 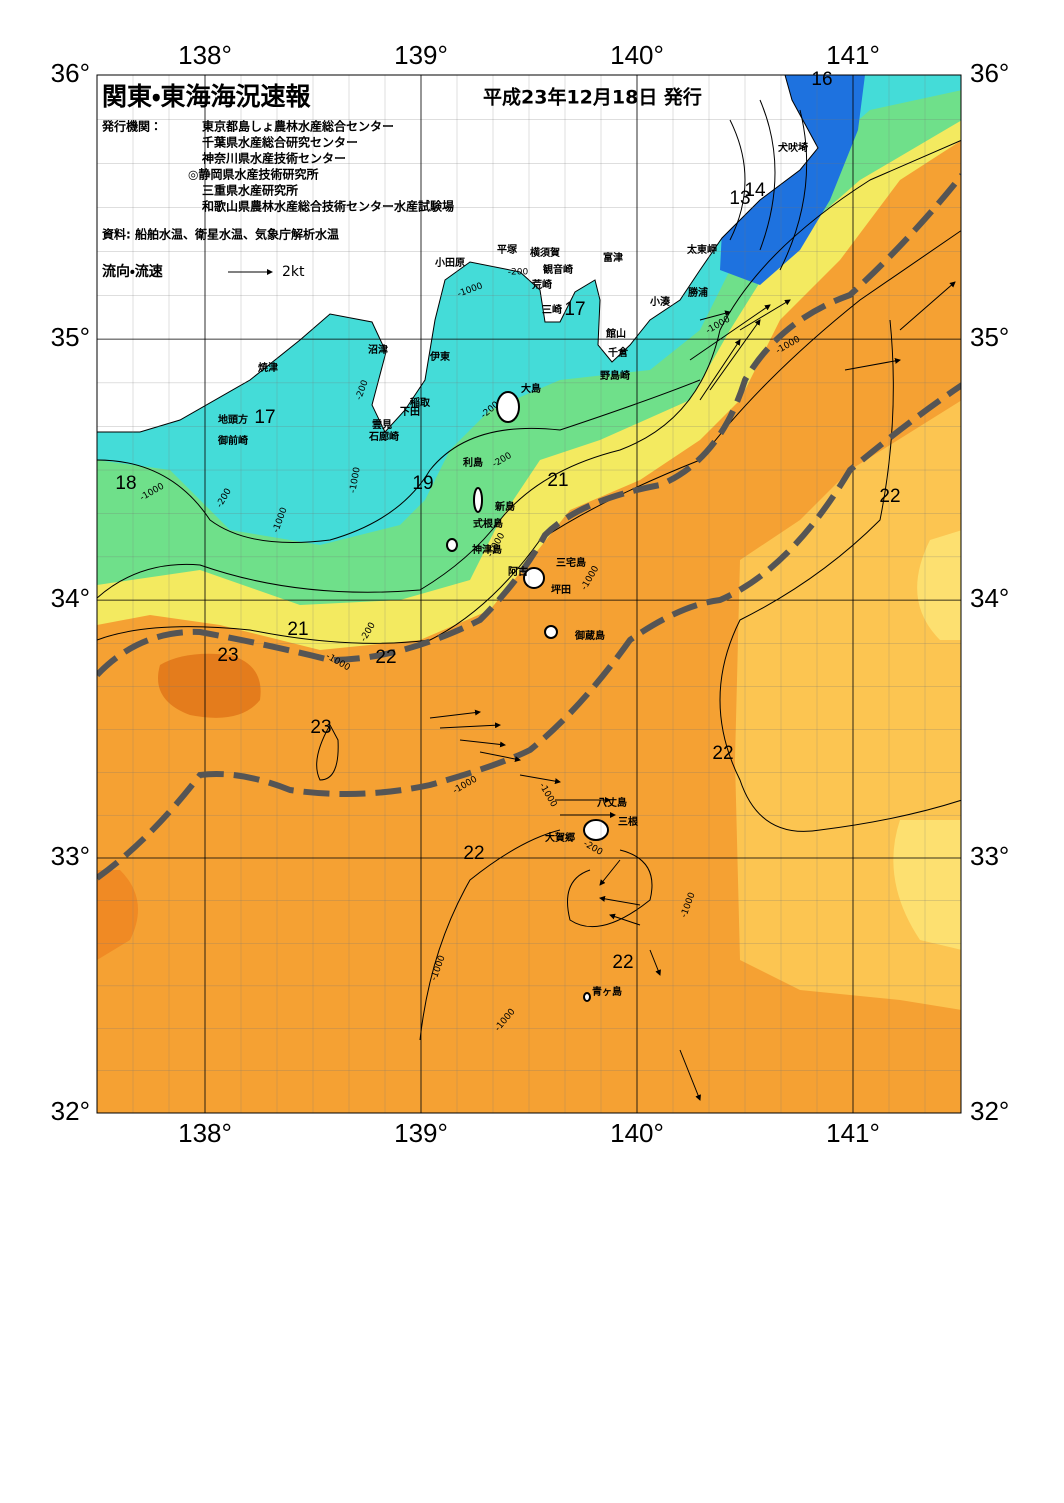 I want to click on legend-label: 流向・流速, so click(x=132, y=271).